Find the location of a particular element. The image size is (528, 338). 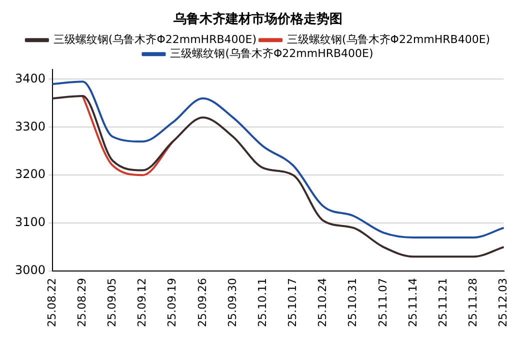

x-tick-label: 25.09.26 is located at coordinates (202, 302).